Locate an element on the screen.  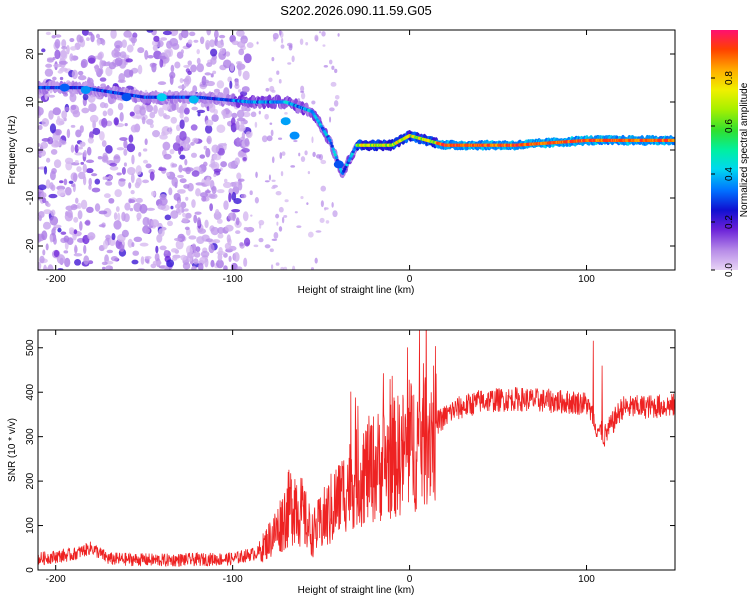
x-tick-label: -200 is located at coordinates (56, 579).